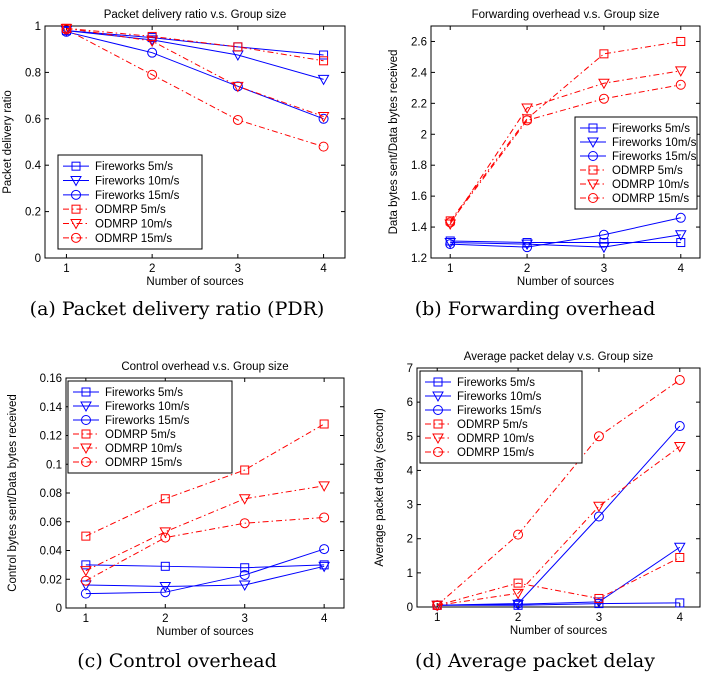 This screenshot has height=680, width=712. I want to click on legend-label: ODMRP 15m/s, so click(133, 239).